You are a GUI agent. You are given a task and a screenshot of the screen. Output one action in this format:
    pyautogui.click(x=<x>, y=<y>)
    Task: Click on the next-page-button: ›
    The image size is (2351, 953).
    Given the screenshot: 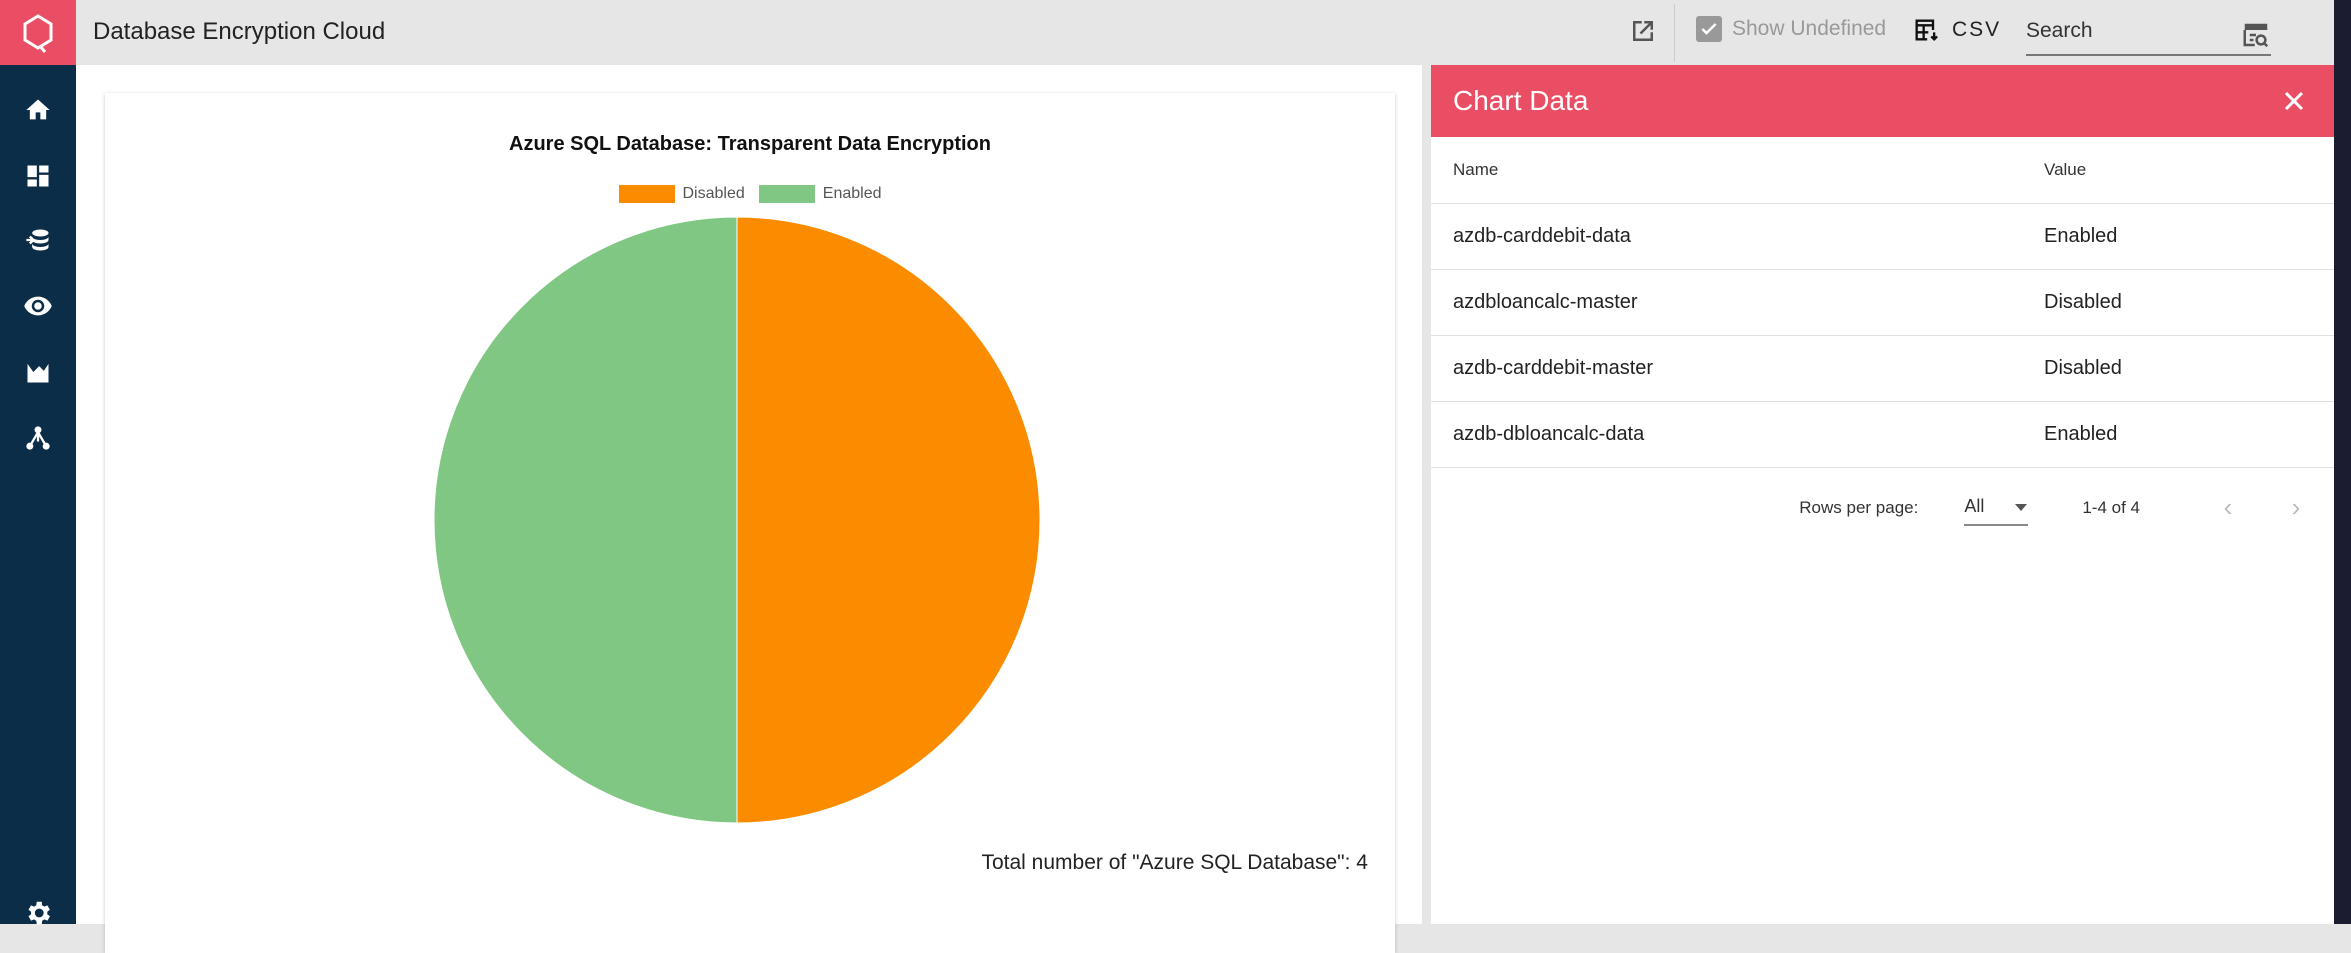 What is the action you would take?
    pyautogui.click(x=2296, y=508)
    